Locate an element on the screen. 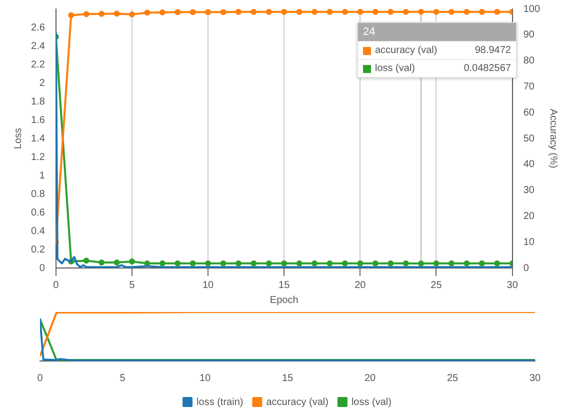 Image resolution: width=569 pixels, height=417 pixels. y-tick-label: 2.2 is located at coordinates (38, 64).